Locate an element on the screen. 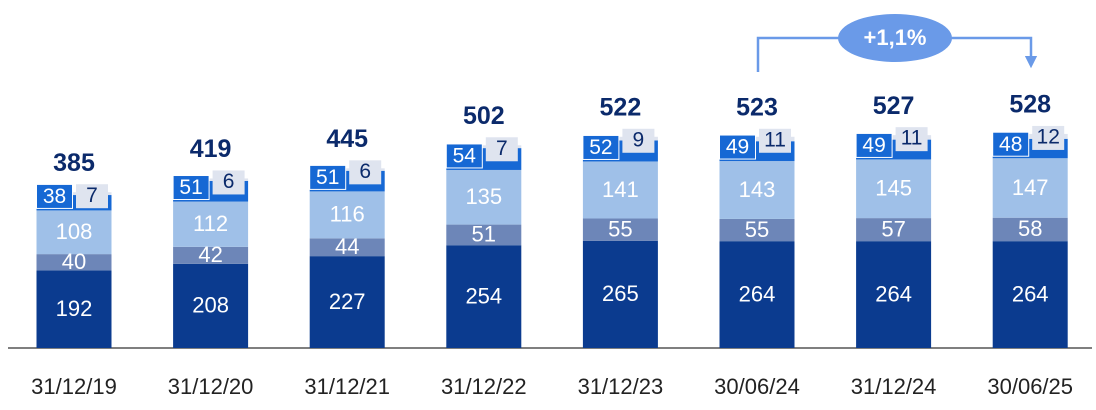 This screenshot has height=410, width=1096. value-label: 54 is located at coordinates (465, 156).